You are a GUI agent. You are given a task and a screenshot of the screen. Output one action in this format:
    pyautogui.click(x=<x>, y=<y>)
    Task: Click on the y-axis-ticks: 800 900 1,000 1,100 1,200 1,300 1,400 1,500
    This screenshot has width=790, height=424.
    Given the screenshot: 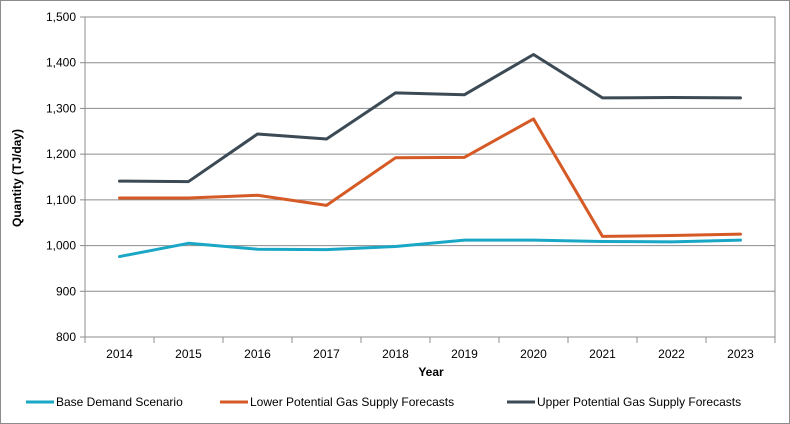 What is the action you would take?
    pyautogui.click(x=65, y=177)
    